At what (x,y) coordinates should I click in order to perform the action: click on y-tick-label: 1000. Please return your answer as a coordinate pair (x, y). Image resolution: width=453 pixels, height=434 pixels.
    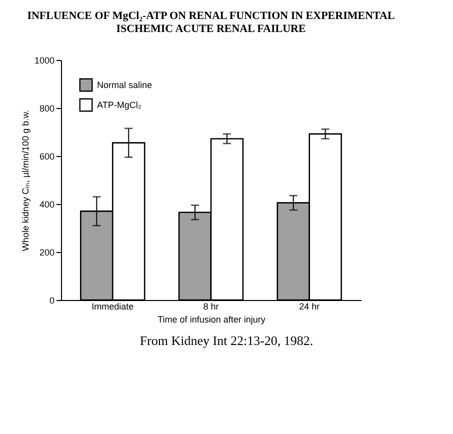
    Looking at the image, I should click on (44, 61).